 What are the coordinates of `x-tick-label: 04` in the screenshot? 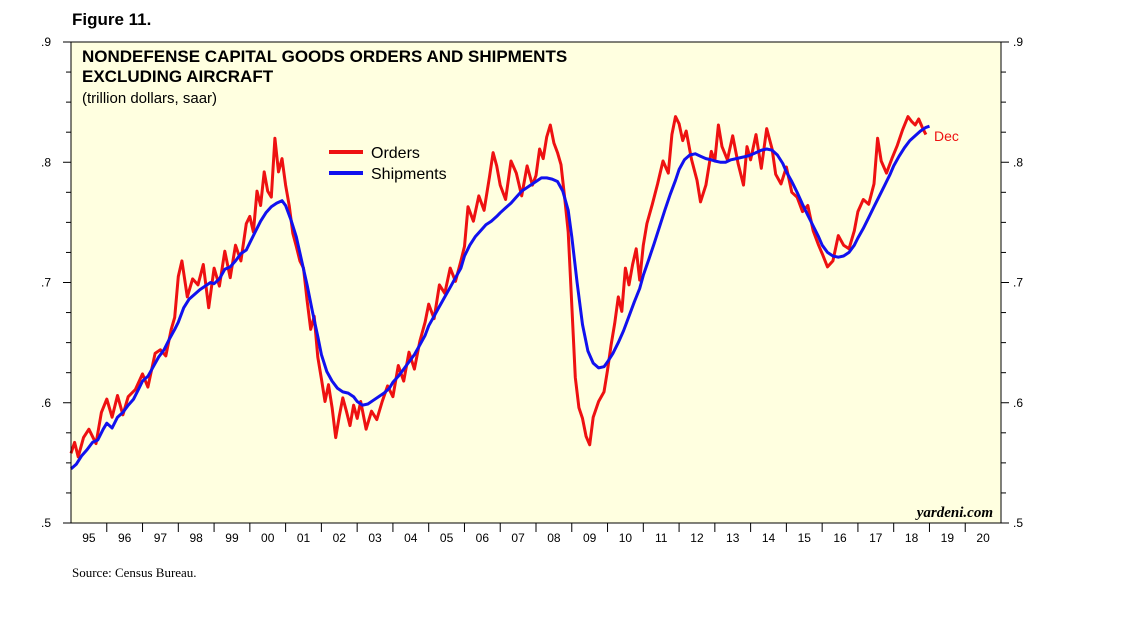 It's located at (411, 538).